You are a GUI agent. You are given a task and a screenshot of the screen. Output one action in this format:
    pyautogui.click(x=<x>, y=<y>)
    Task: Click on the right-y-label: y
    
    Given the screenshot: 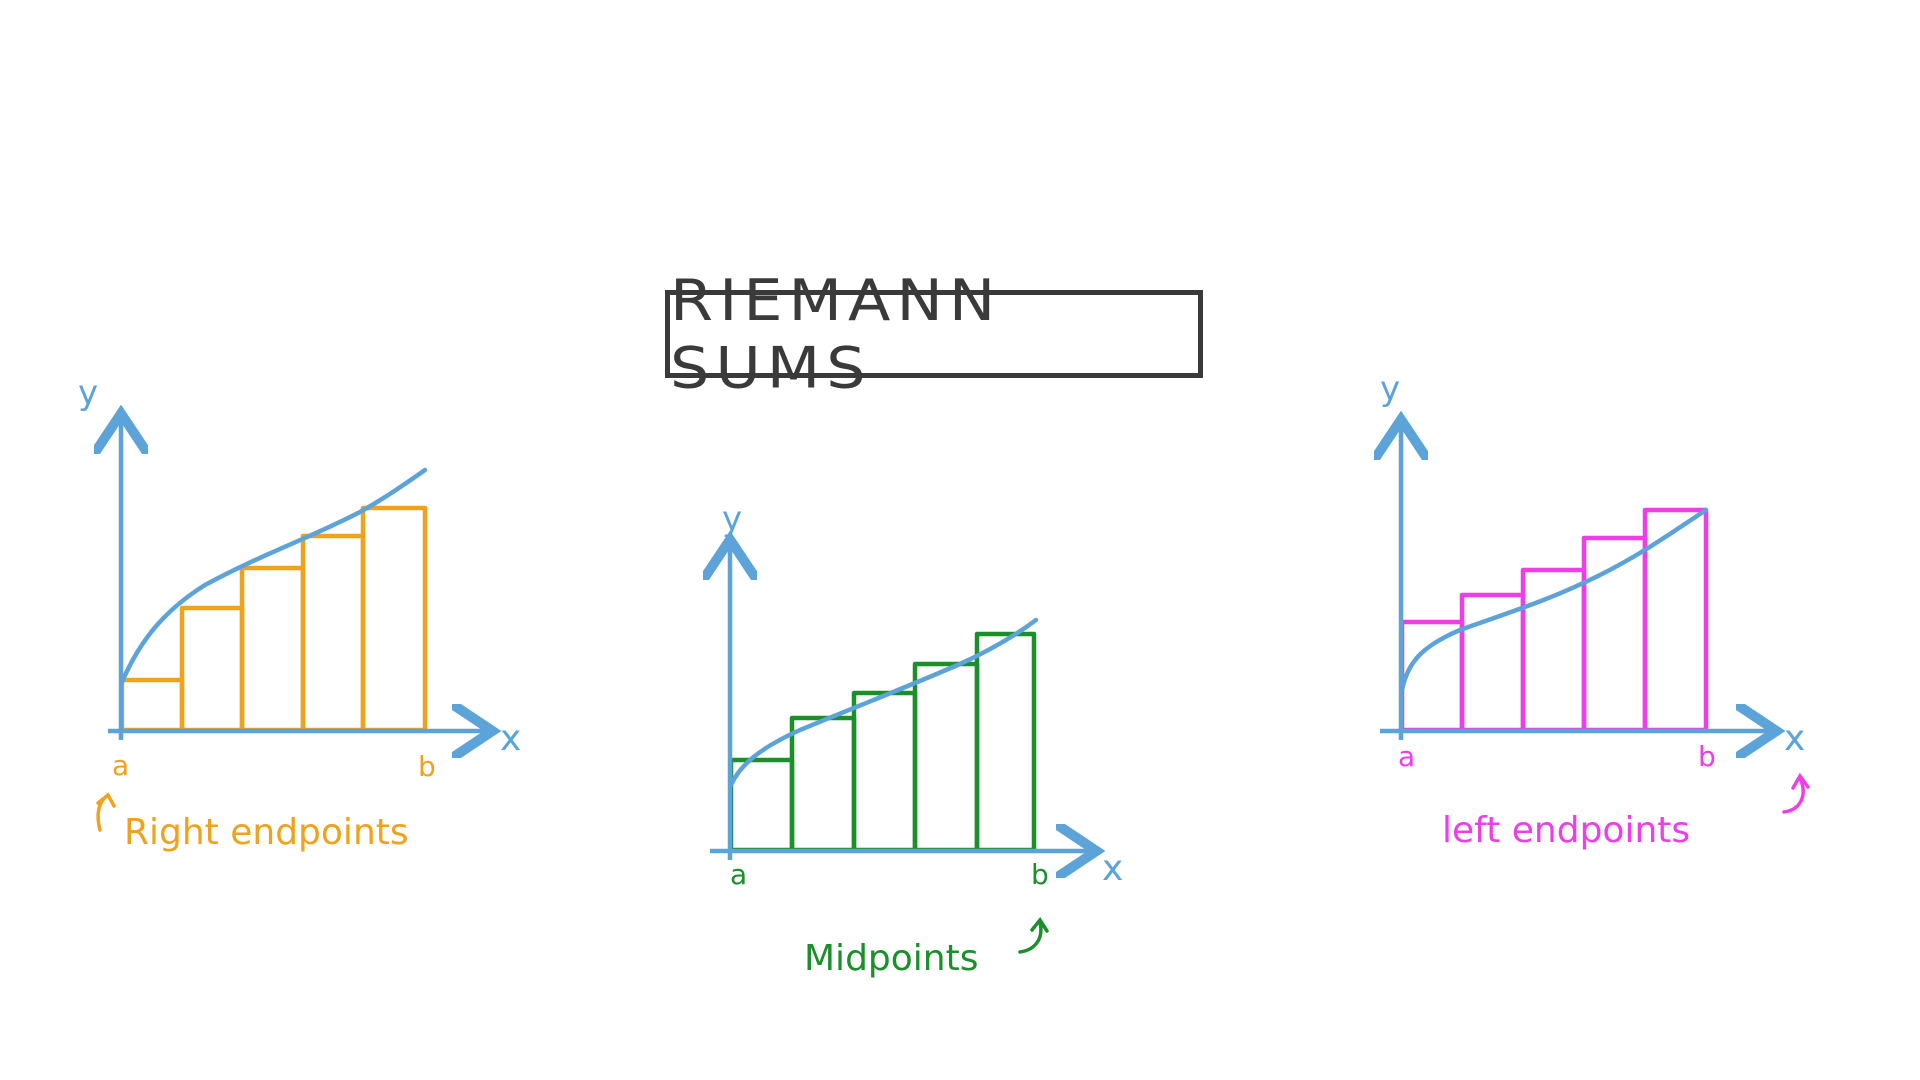 What is the action you would take?
    pyautogui.click(x=88, y=393)
    